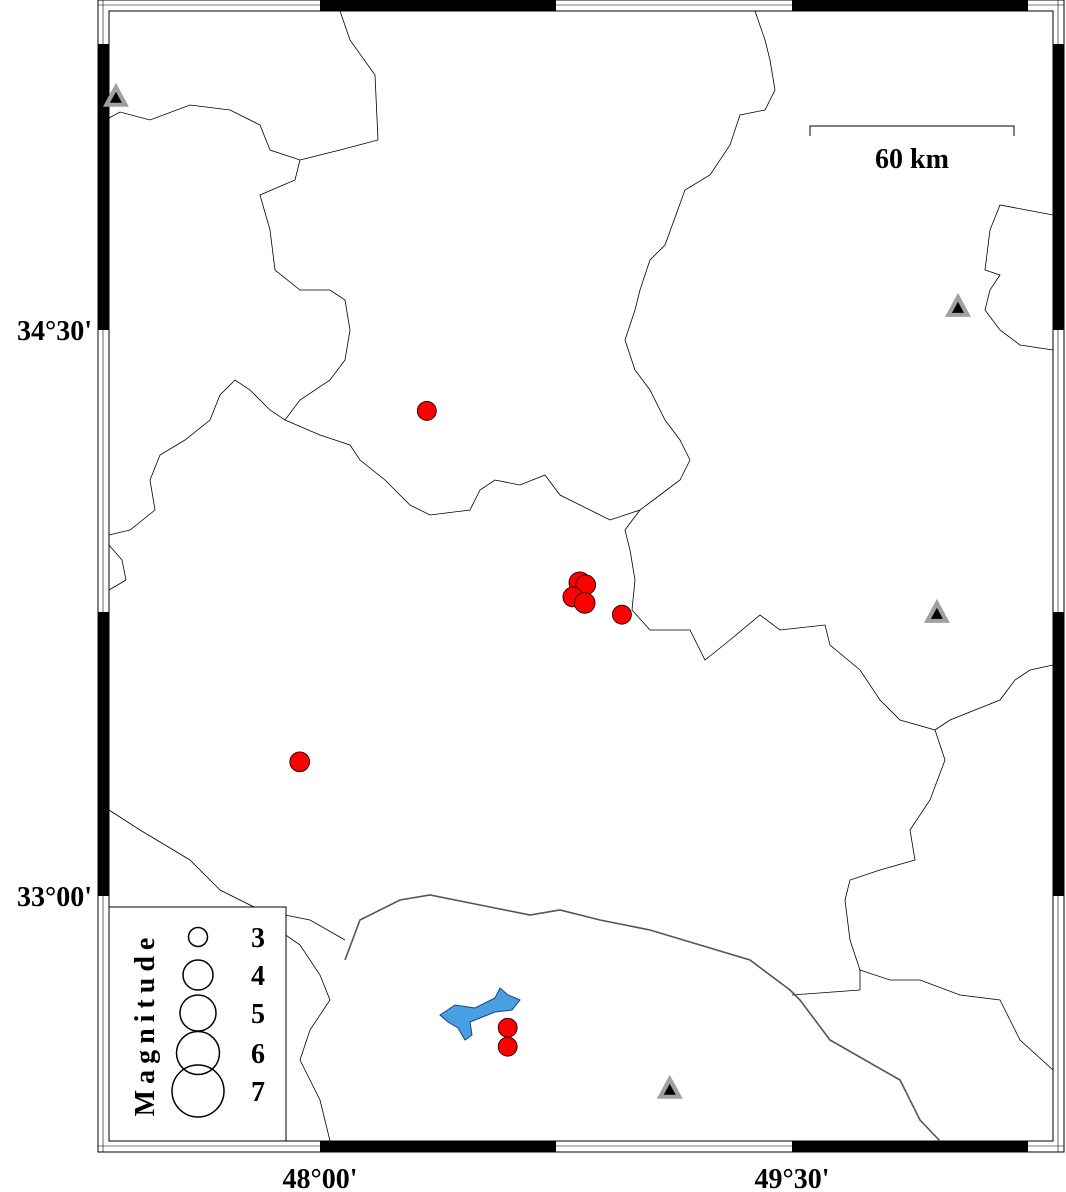  What do you see at coordinates (54, 331) in the screenshot?
I see `y-tick-label: 34°30'` at bounding box center [54, 331].